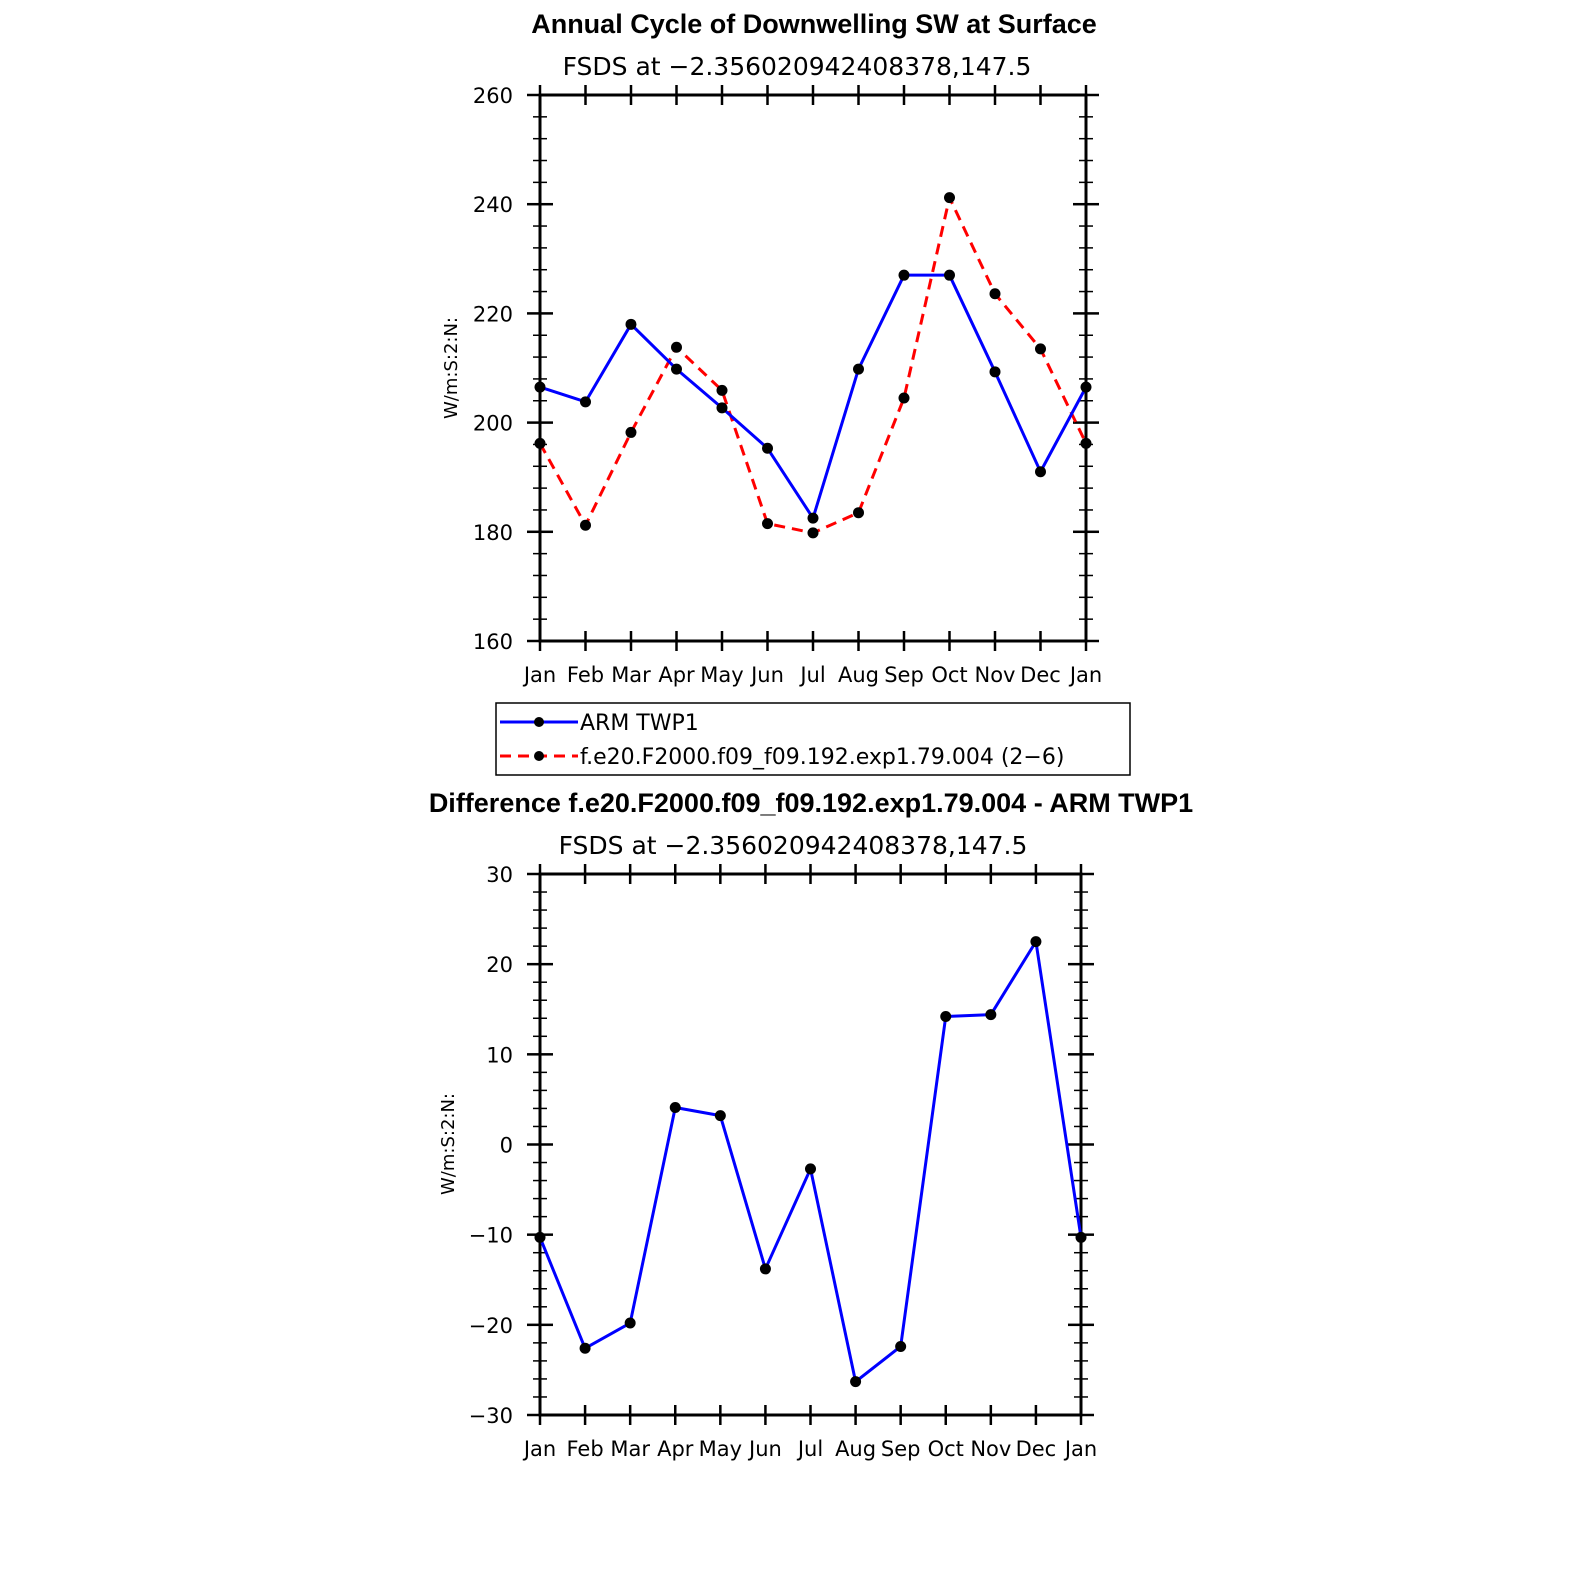  What do you see at coordinates (1036, 1449) in the screenshot?
I see `x-tick-label: Dec` at bounding box center [1036, 1449].